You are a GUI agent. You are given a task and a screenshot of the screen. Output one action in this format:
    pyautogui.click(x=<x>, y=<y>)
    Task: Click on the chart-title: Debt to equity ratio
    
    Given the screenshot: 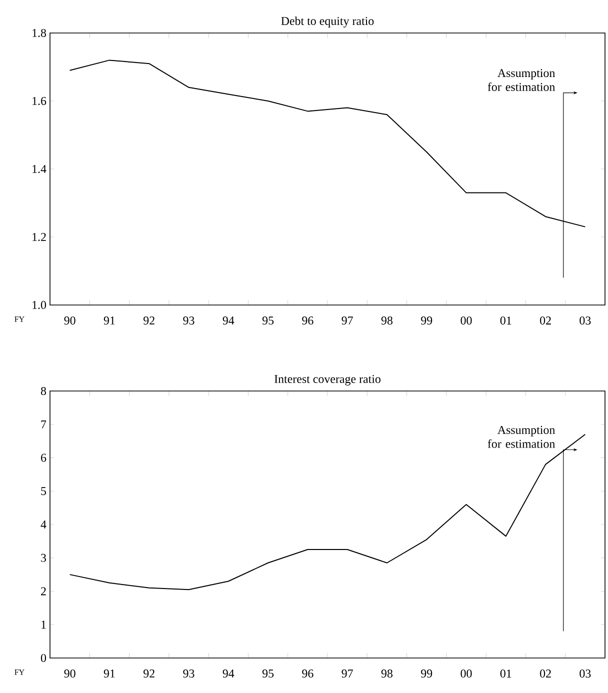 What is the action you would take?
    pyautogui.click(x=327, y=22)
    